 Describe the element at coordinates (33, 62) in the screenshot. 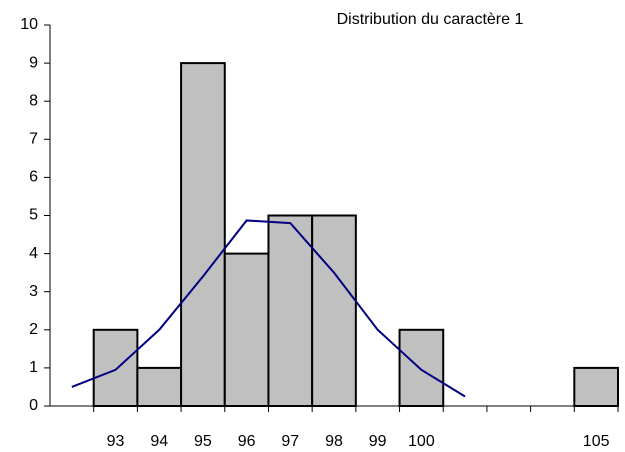

I see `y-tick-label: 9` at that location.